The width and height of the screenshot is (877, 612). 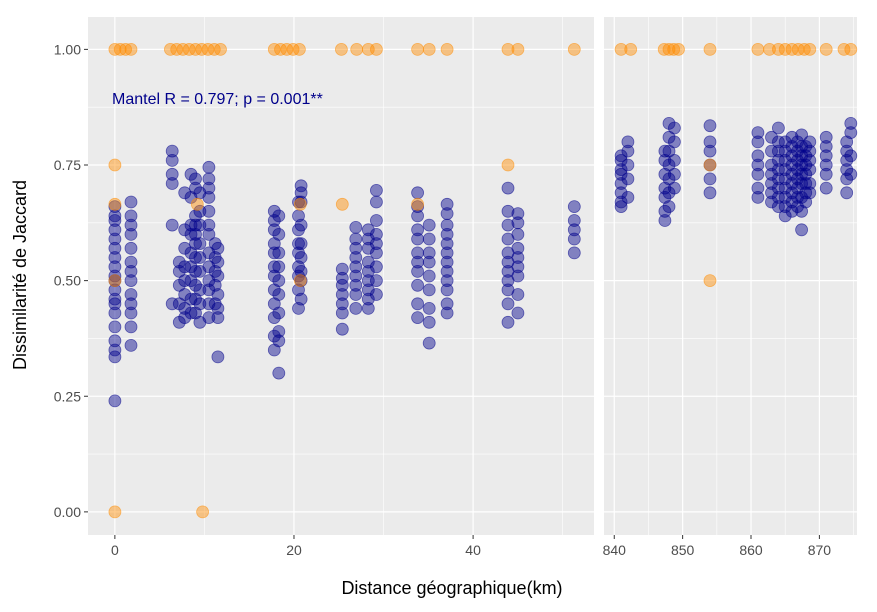 What do you see at coordinates (473, 550) in the screenshot?
I see `x-tick-label: 40` at bounding box center [473, 550].